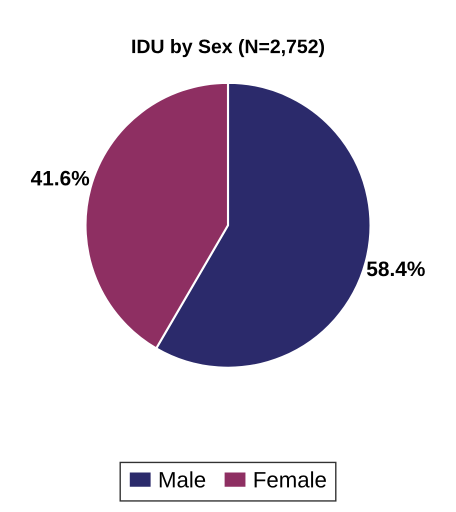 The image size is (456, 512). What do you see at coordinates (228, 48) in the screenshot?
I see `chart-title: IDU by Sex (N=2,752)` at bounding box center [228, 48].